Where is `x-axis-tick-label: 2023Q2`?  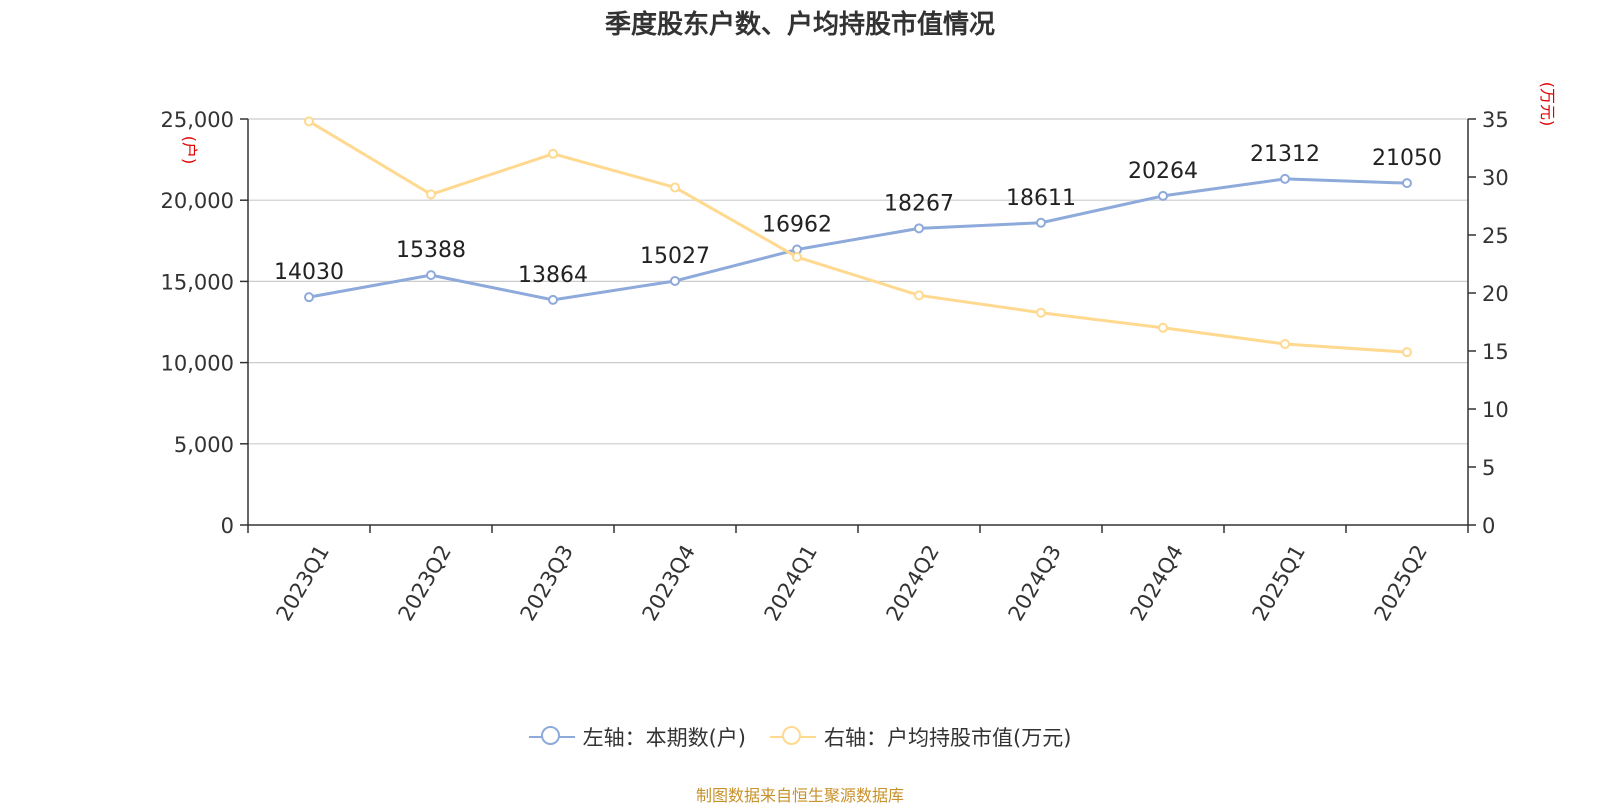 x-axis-tick-label: 2023Q2 is located at coordinates (425, 583).